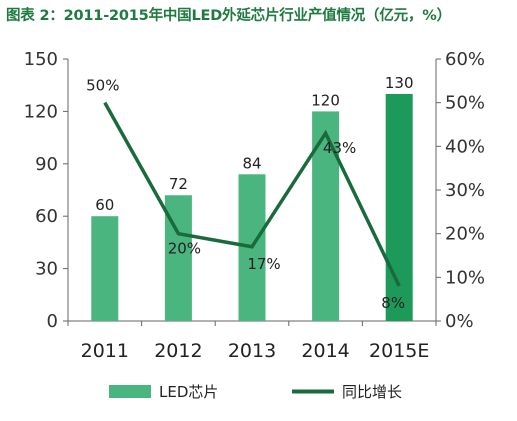 Image resolution: width=517 pixels, height=421 pixels. What do you see at coordinates (325, 351) in the screenshot?
I see `x-axis-tick-label: 2014` at bounding box center [325, 351].